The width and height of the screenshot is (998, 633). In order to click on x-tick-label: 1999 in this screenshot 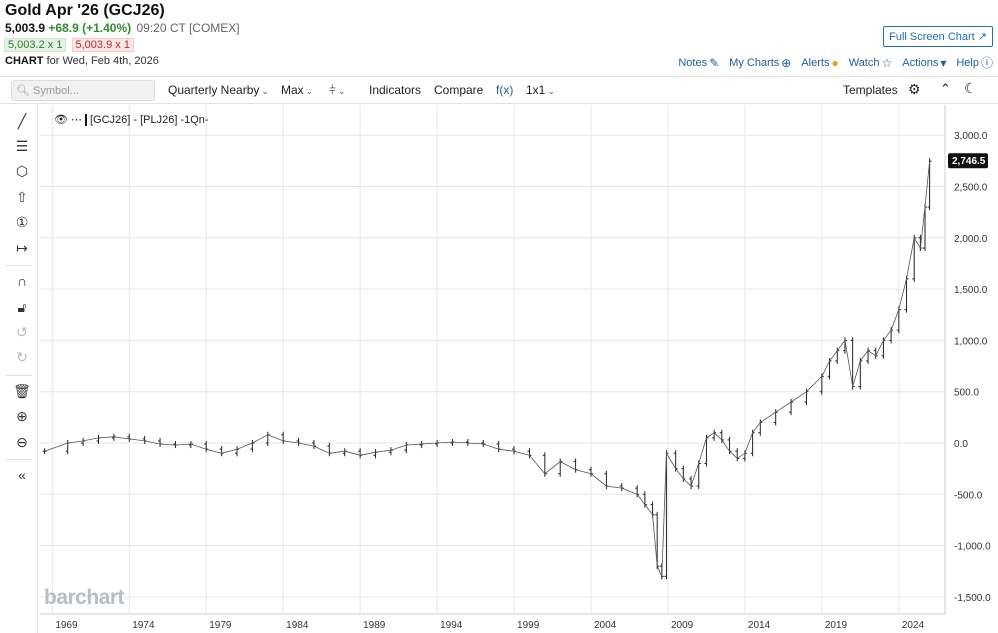, I will do `click(528, 625)`.